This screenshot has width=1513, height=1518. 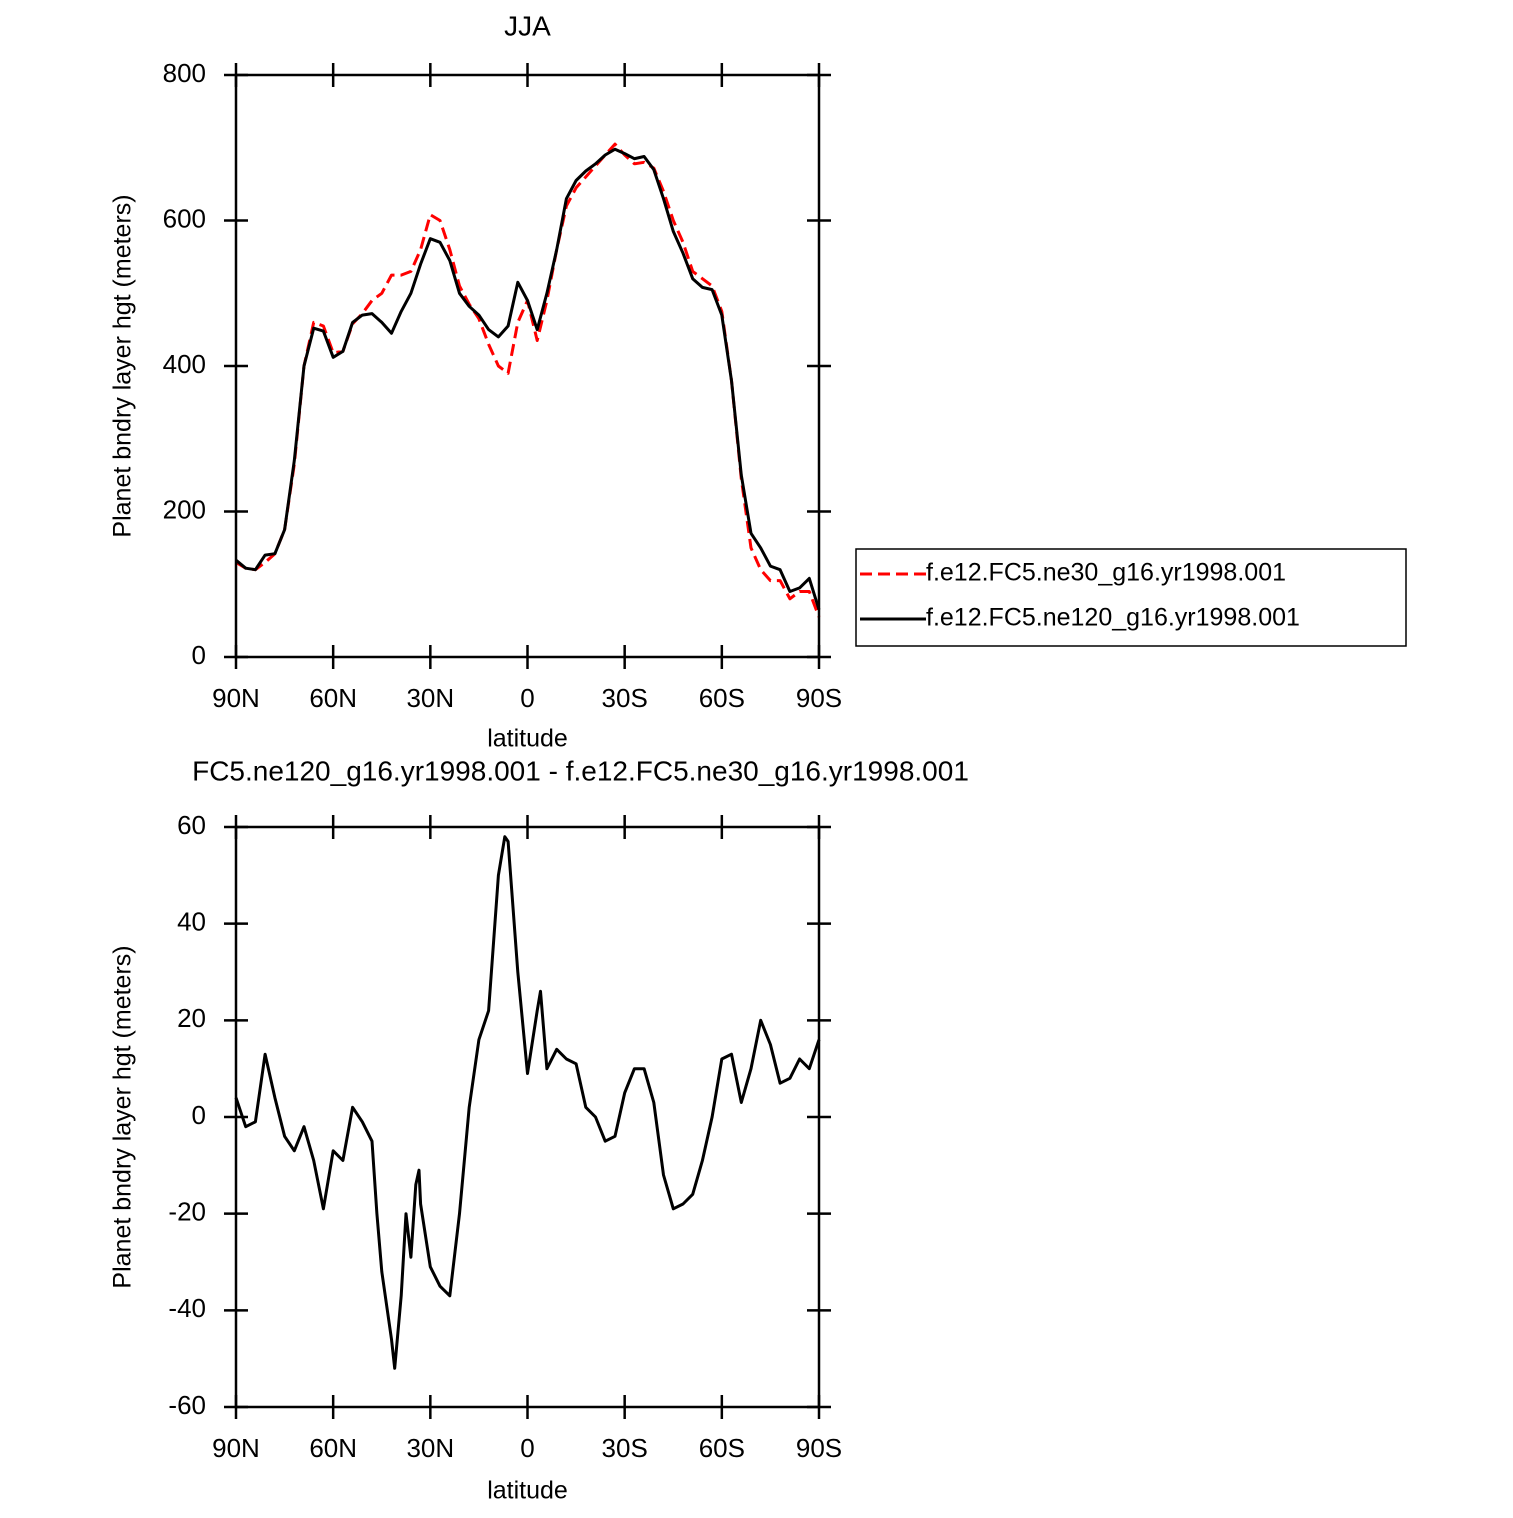 I want to click on y-tick-label: 20, so click(x=191, y=1018).